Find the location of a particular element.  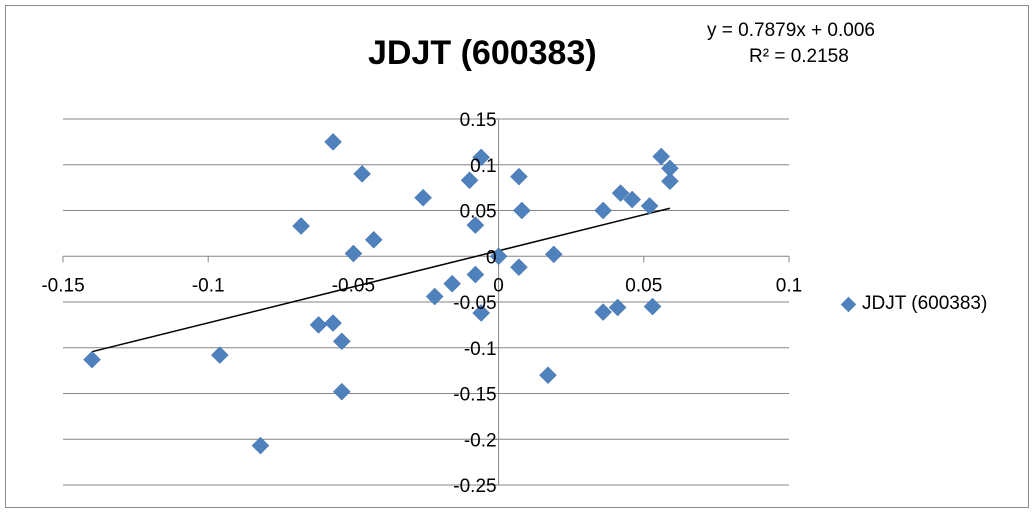

y-tick-label: 0.05 is located at coordinates (478, 212).